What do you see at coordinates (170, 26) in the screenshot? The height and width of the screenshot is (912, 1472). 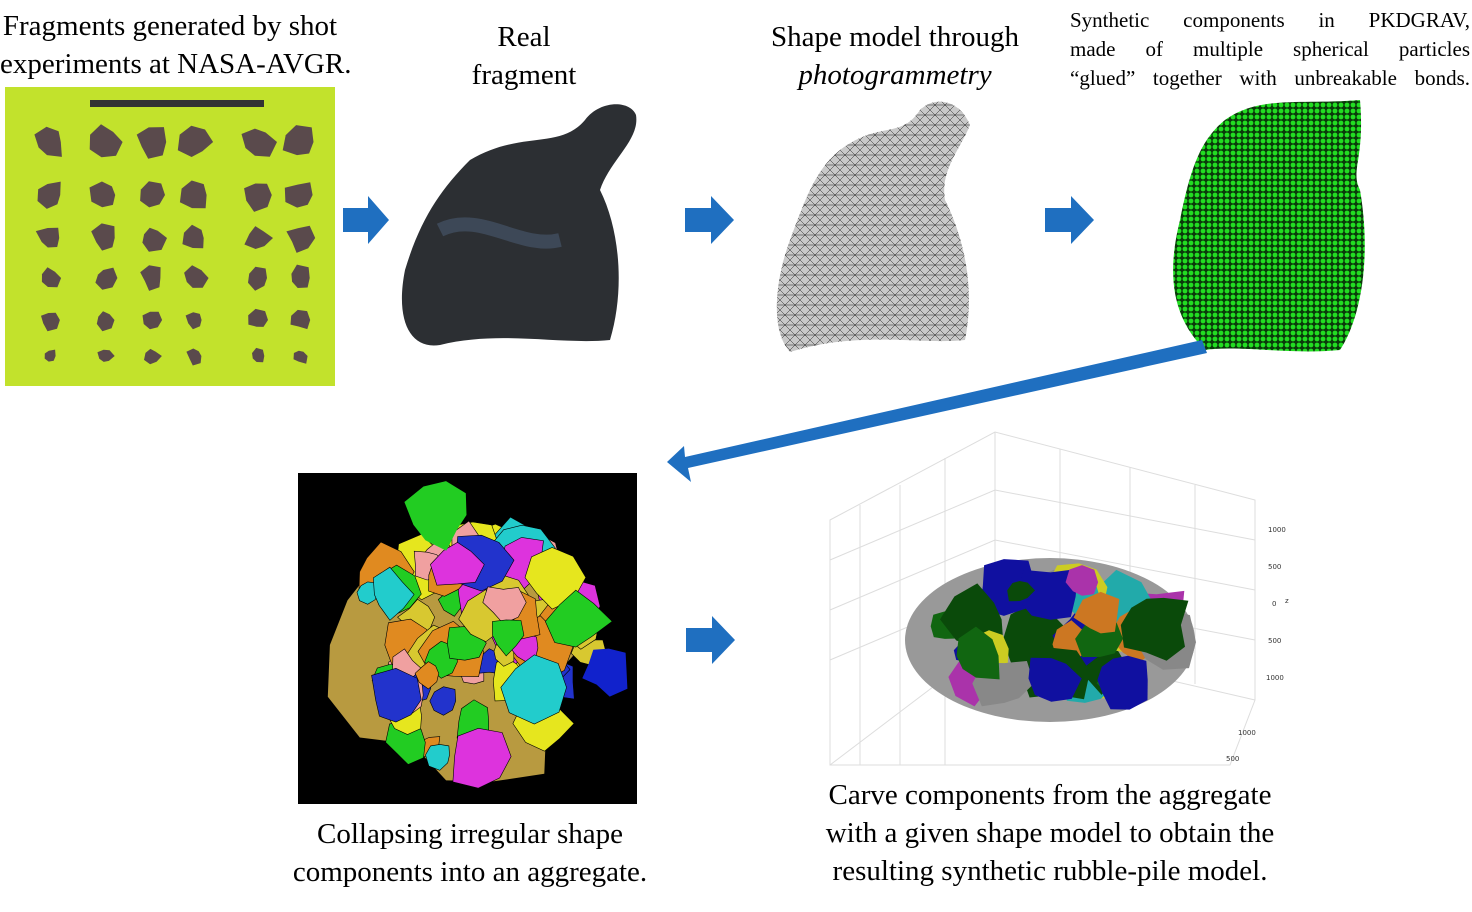 I see `caption-line: Fragments generated by shot` at bounding box center [170, 26].